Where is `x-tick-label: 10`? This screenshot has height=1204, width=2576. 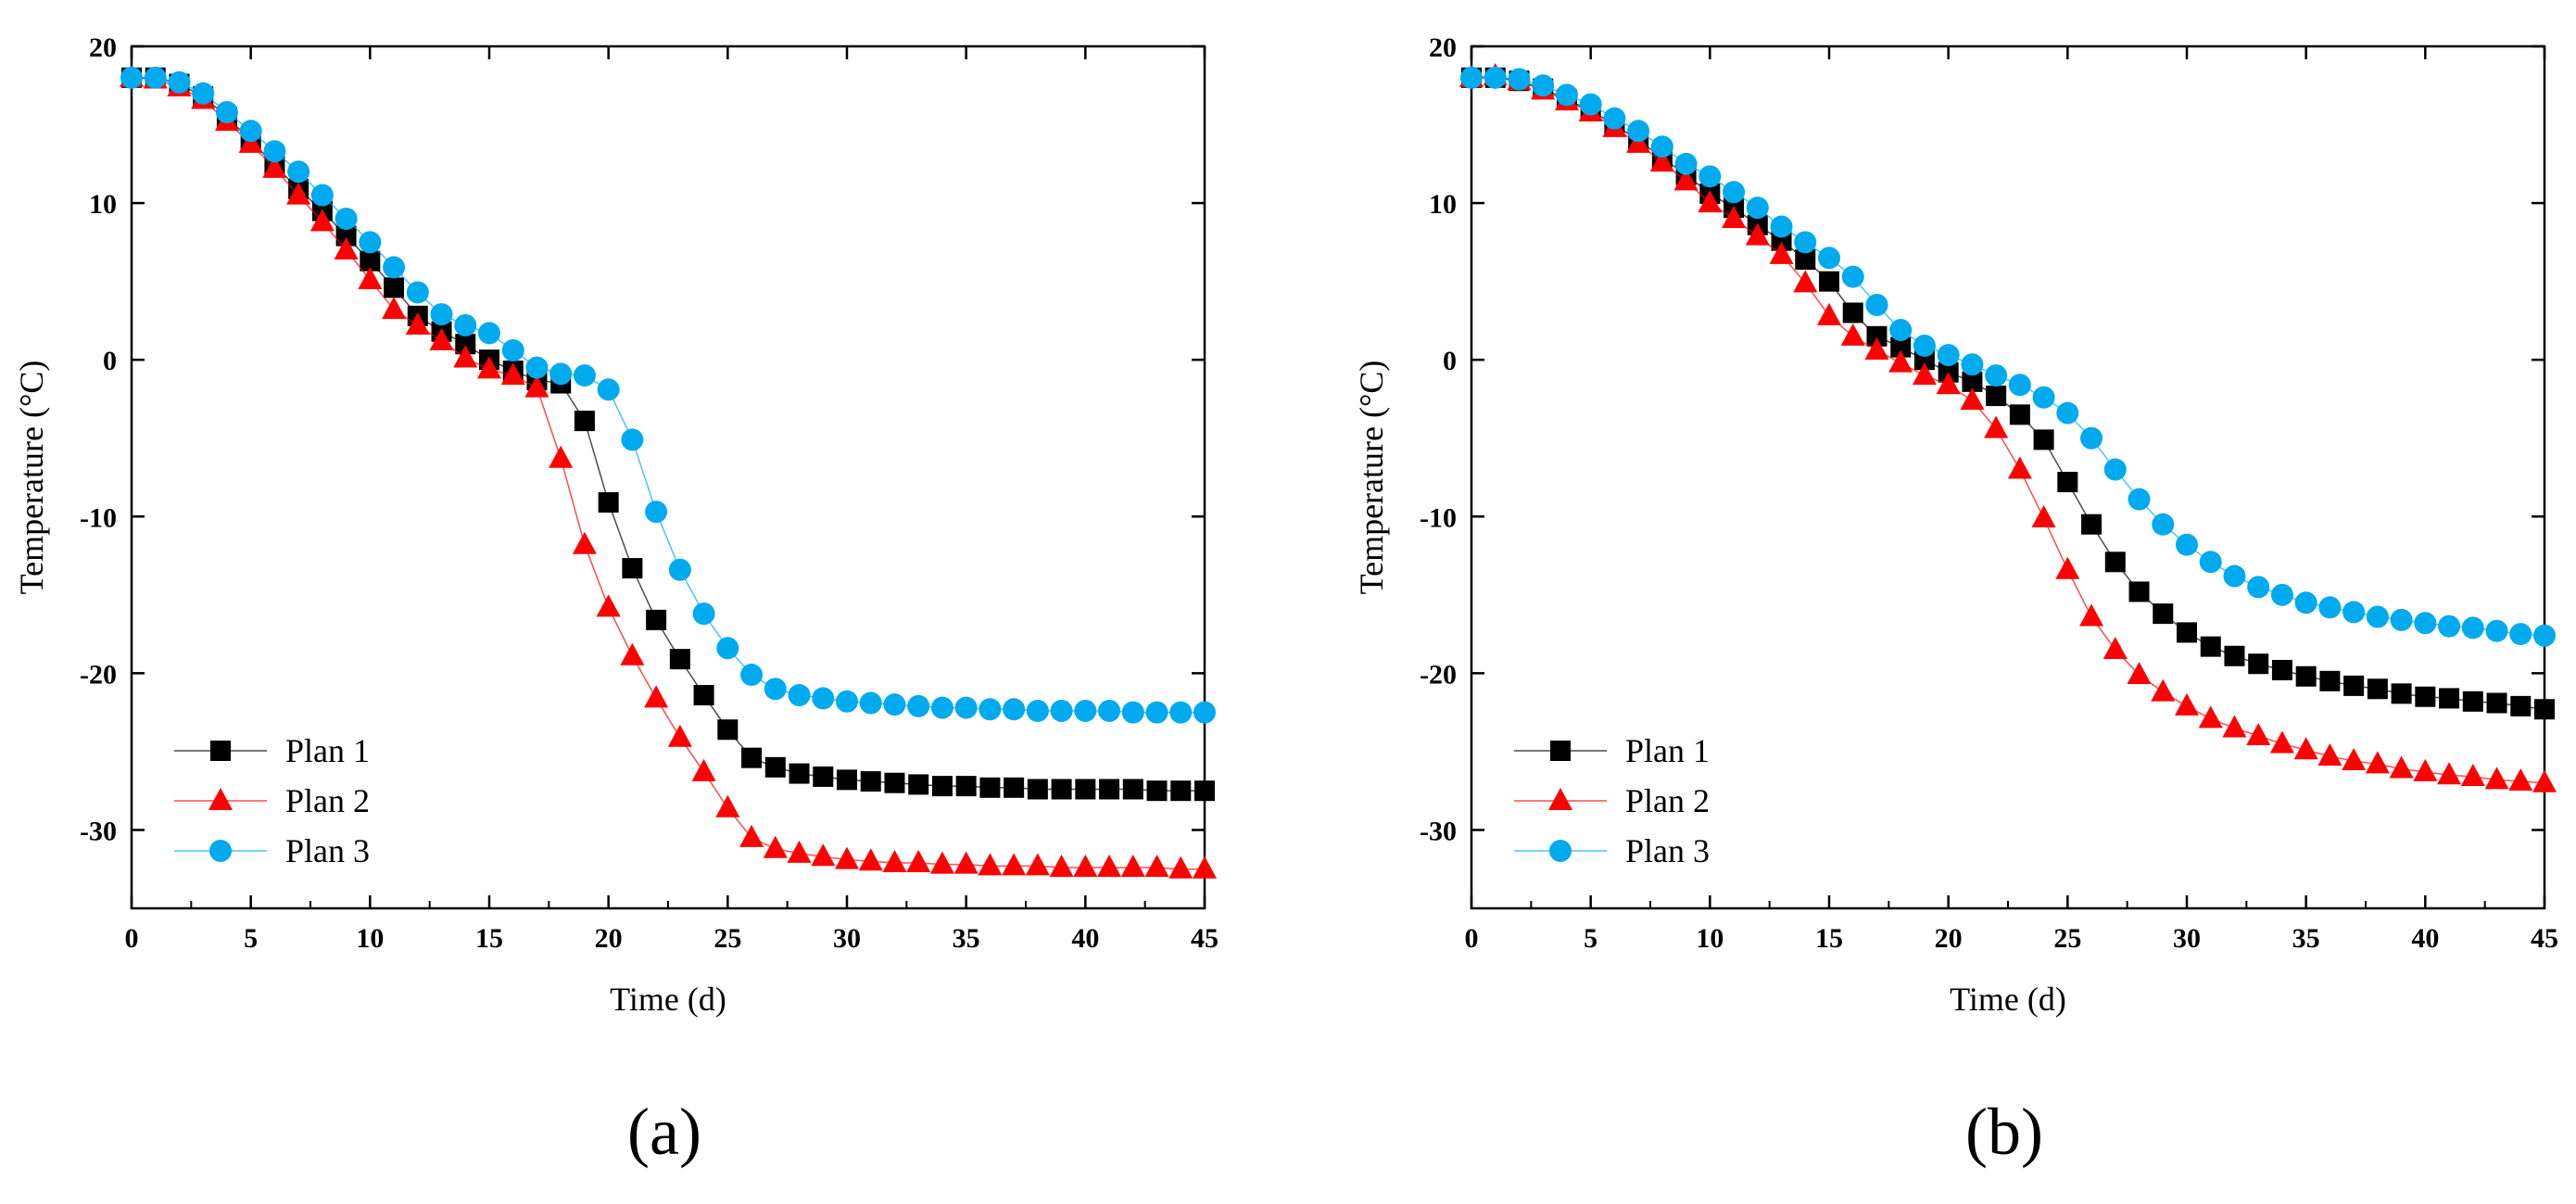 x-tick-label: 10 is located at coordinates (1710, 939).